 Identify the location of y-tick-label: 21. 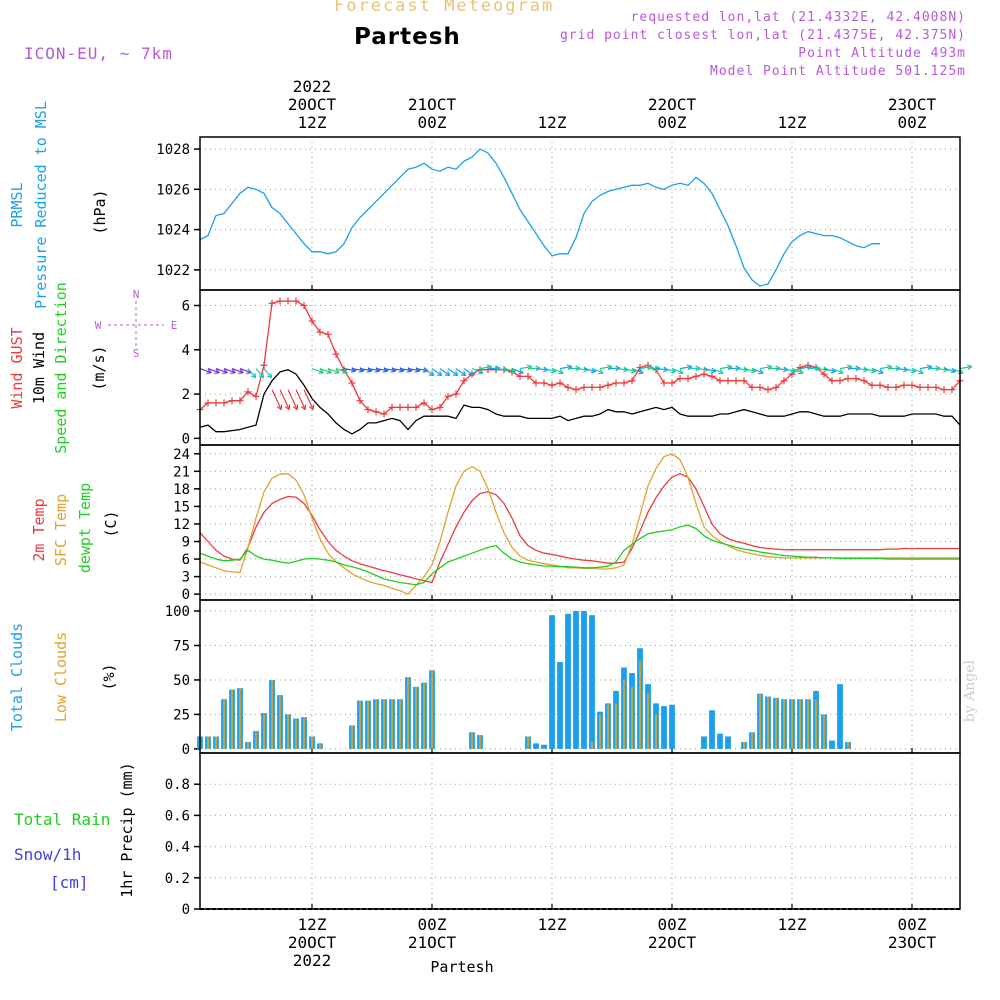
(181, 472).